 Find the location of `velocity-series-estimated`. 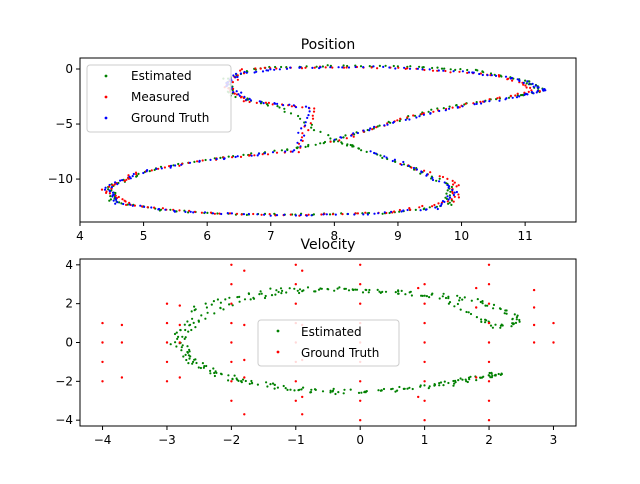

velocity-series-estimated is located at coordinates (345, 341).